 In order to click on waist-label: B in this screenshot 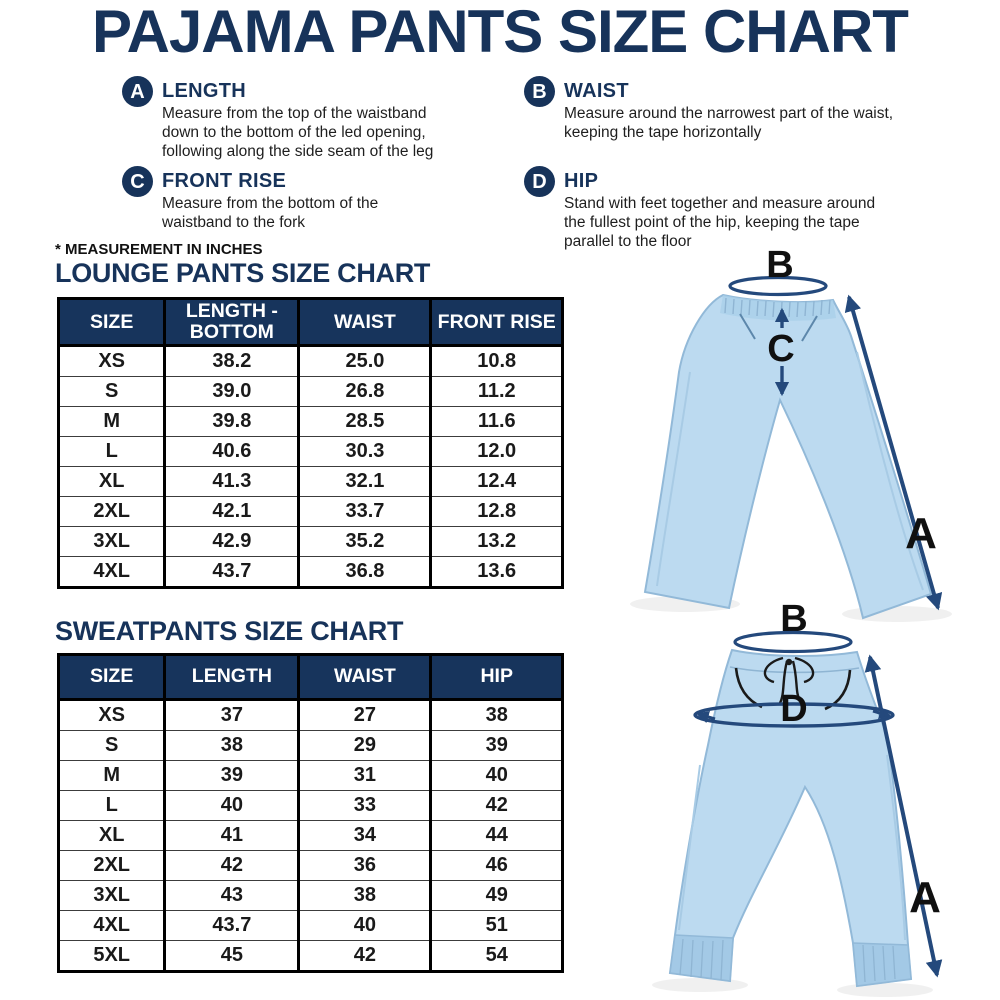, I will do `click(779, 265)`.